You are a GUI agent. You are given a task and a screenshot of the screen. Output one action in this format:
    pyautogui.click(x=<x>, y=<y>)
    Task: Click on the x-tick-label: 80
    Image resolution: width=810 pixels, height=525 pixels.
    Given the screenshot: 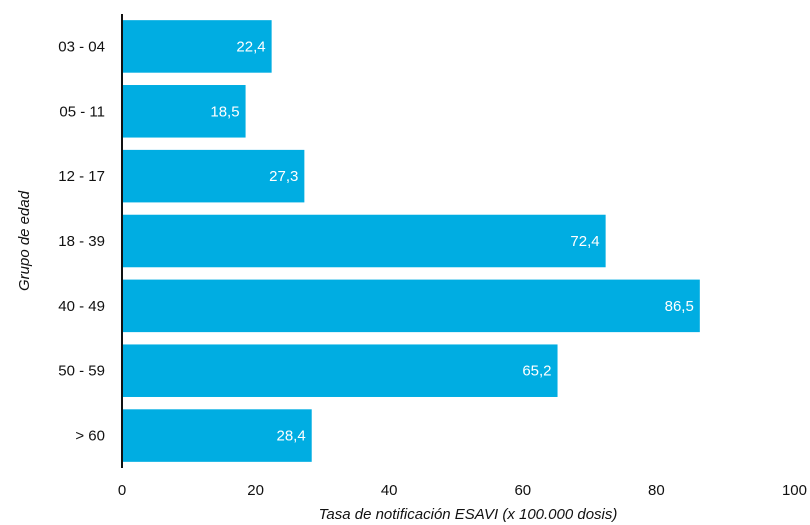 What is the action you would take?
    pyautogui.click(x=656, y=490)
    